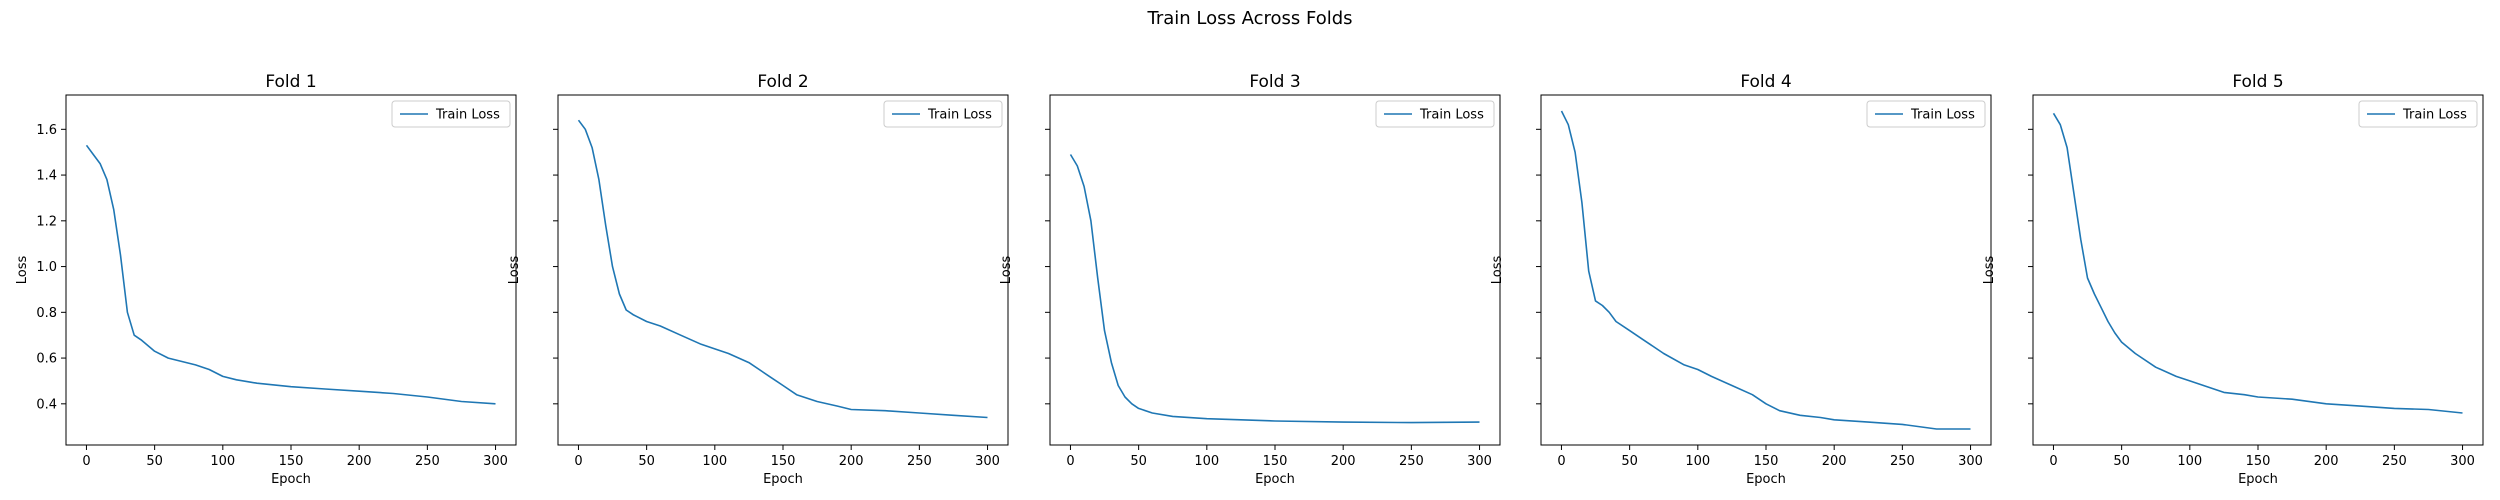 Image resolution: width=2500 pixels, height=500 pixels. Describe the element at coordinates (1765, 82) in the screenshot. I see `panel-title: Fold 4` at that location.